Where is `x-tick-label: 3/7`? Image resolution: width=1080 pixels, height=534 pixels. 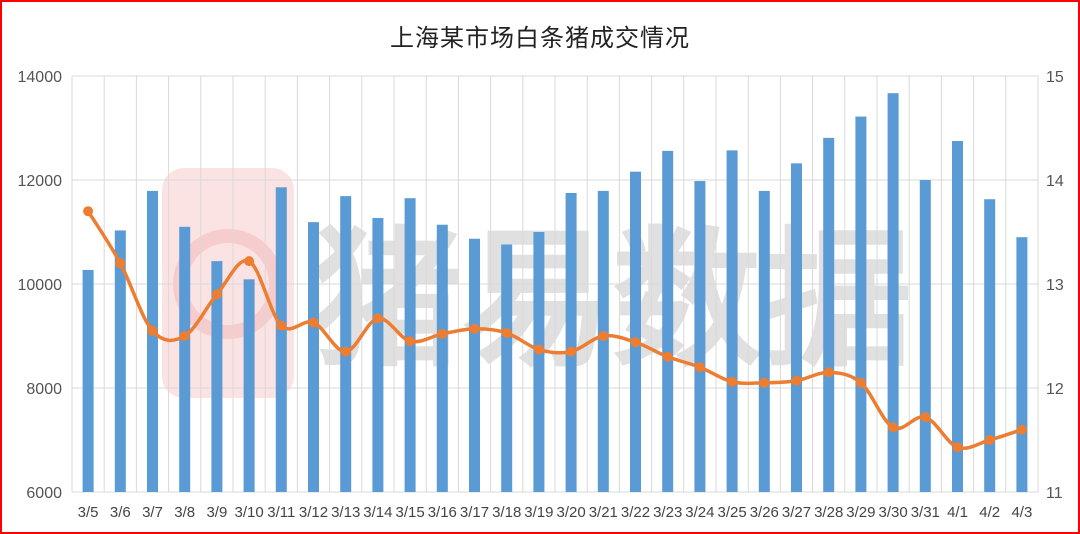 x-tick-label: 3/7 is located at coordinates (152, 512).